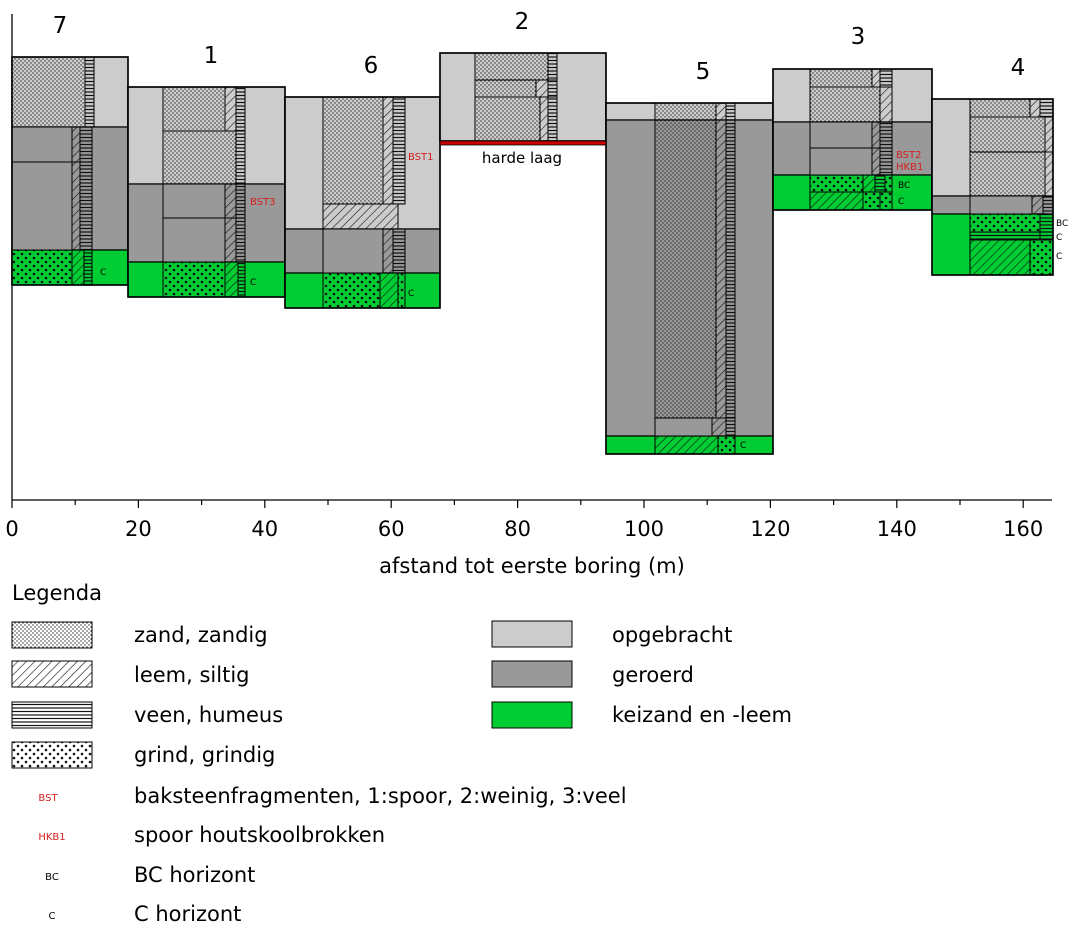 The width and height of the screenshot is (1075, 933). I want to click on boring-number: 3, so click(858, 37).